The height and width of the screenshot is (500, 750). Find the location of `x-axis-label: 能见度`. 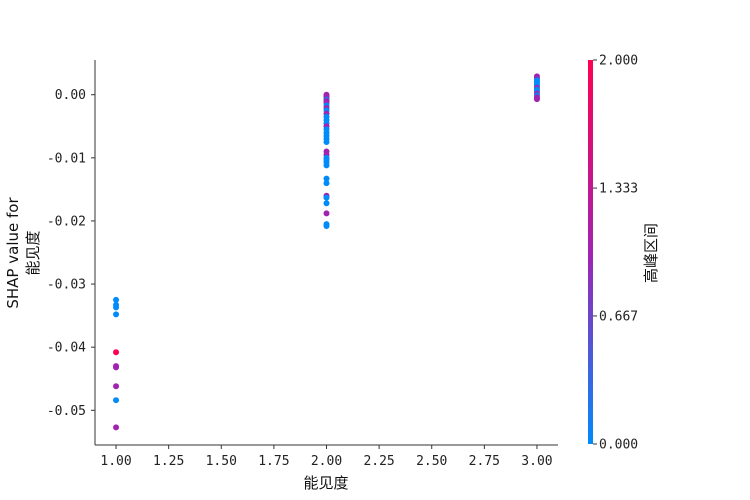

x-axis-label: 能见度 is located at coordinates (325, 483).